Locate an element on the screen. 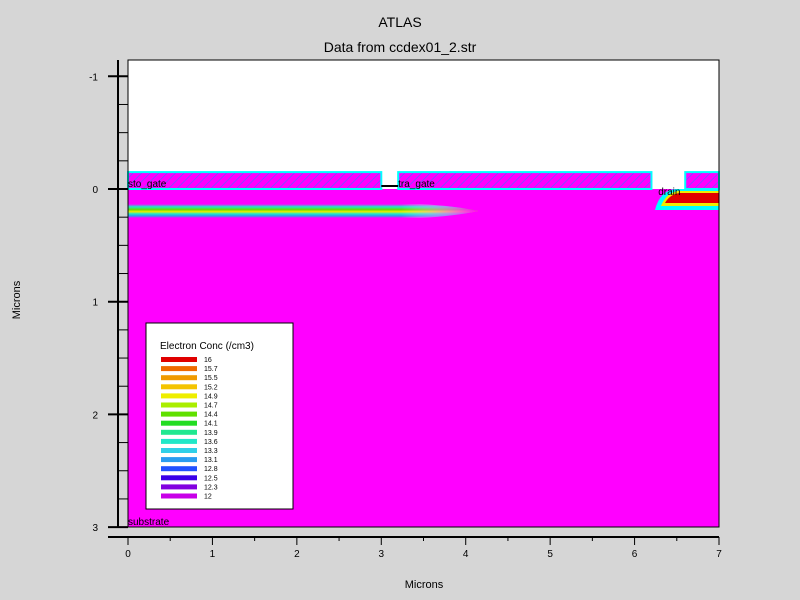 The height and width of the screenshot is (600, 800). legend-label: 14.7 is located at coordinates (211, 406).